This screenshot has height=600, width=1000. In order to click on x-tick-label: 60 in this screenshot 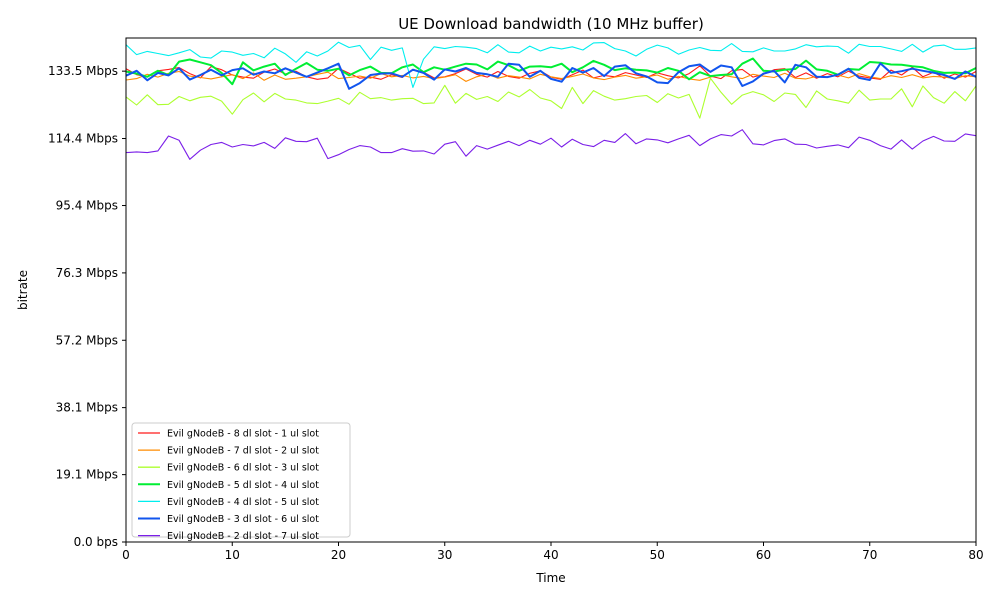, I will do `click(763, 555)`.